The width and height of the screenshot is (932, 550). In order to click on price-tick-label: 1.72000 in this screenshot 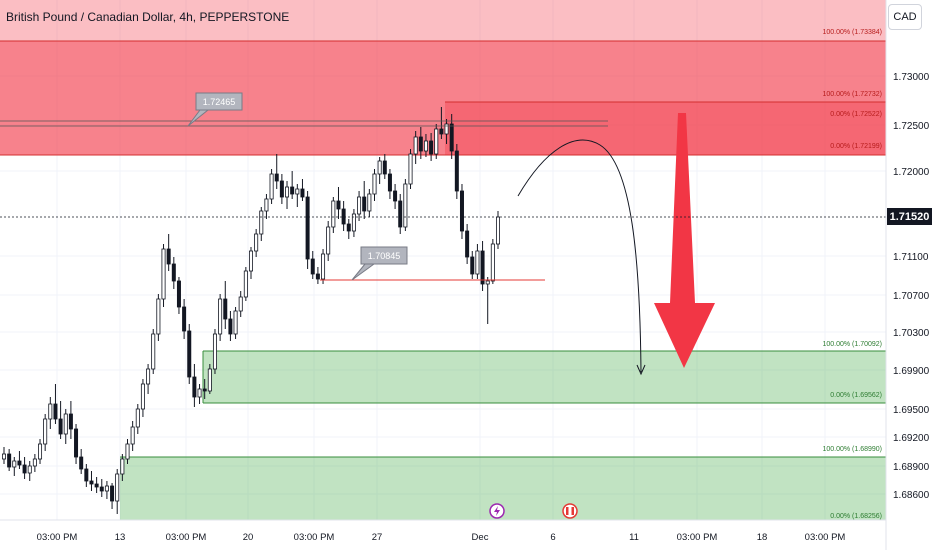, I will do `click(911, 172)`.